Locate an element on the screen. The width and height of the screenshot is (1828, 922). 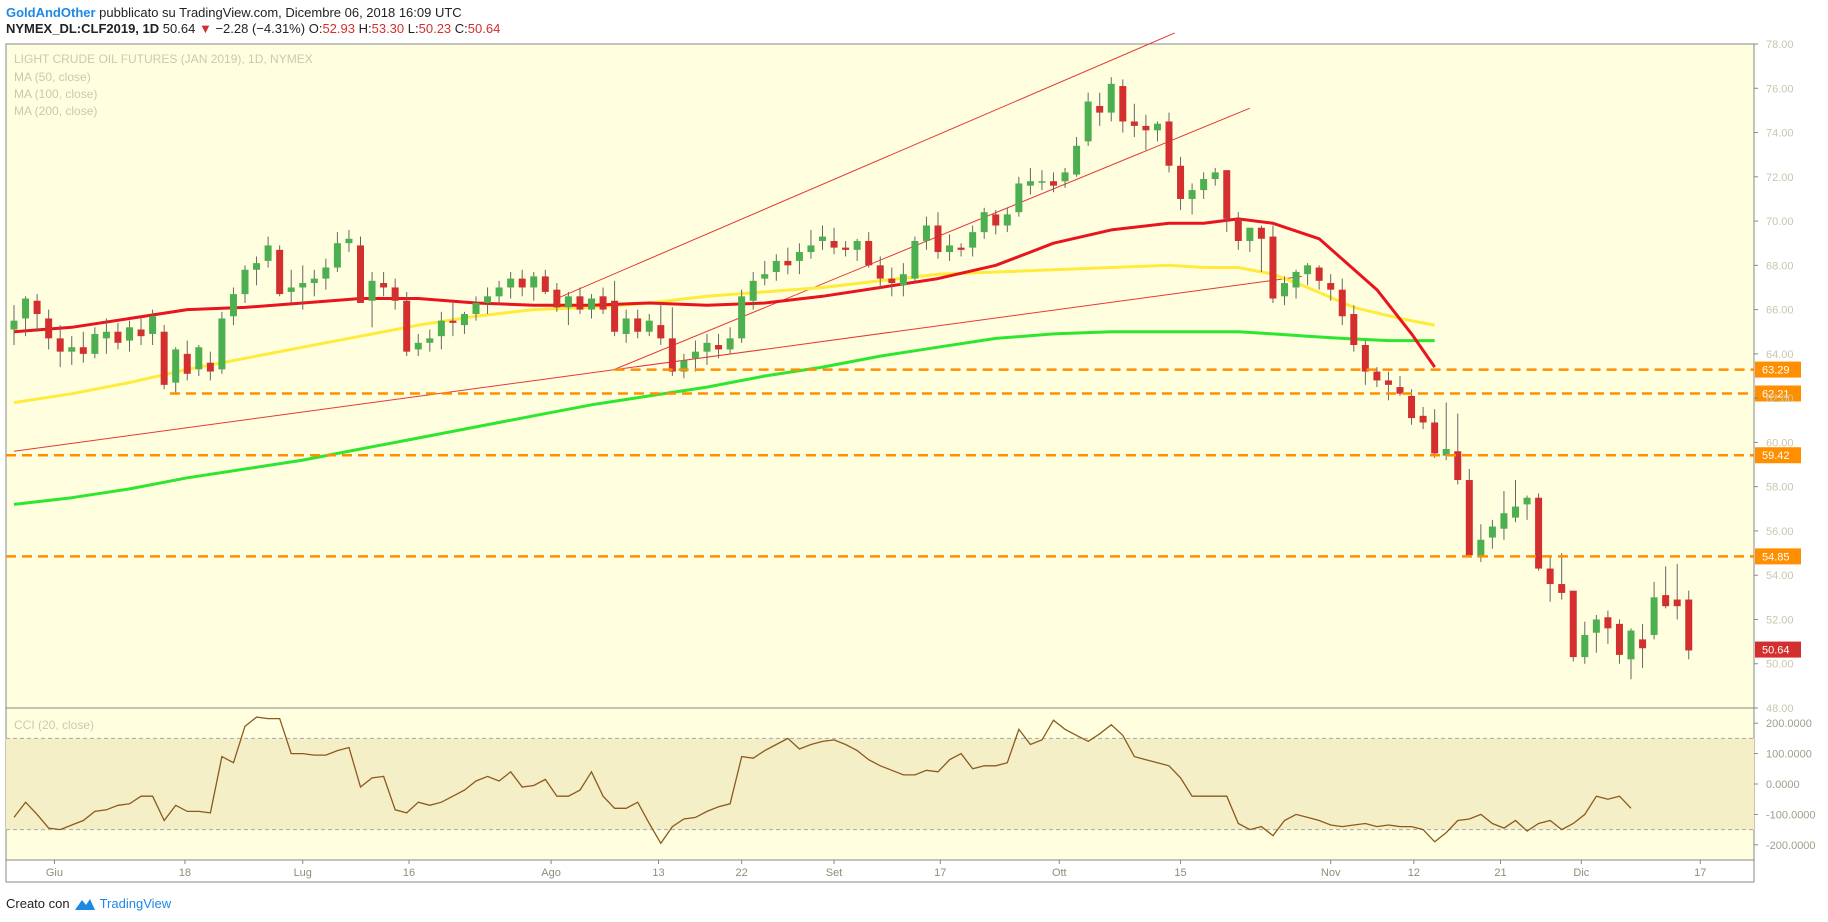
trend-line is located at coordinates (657, 363).